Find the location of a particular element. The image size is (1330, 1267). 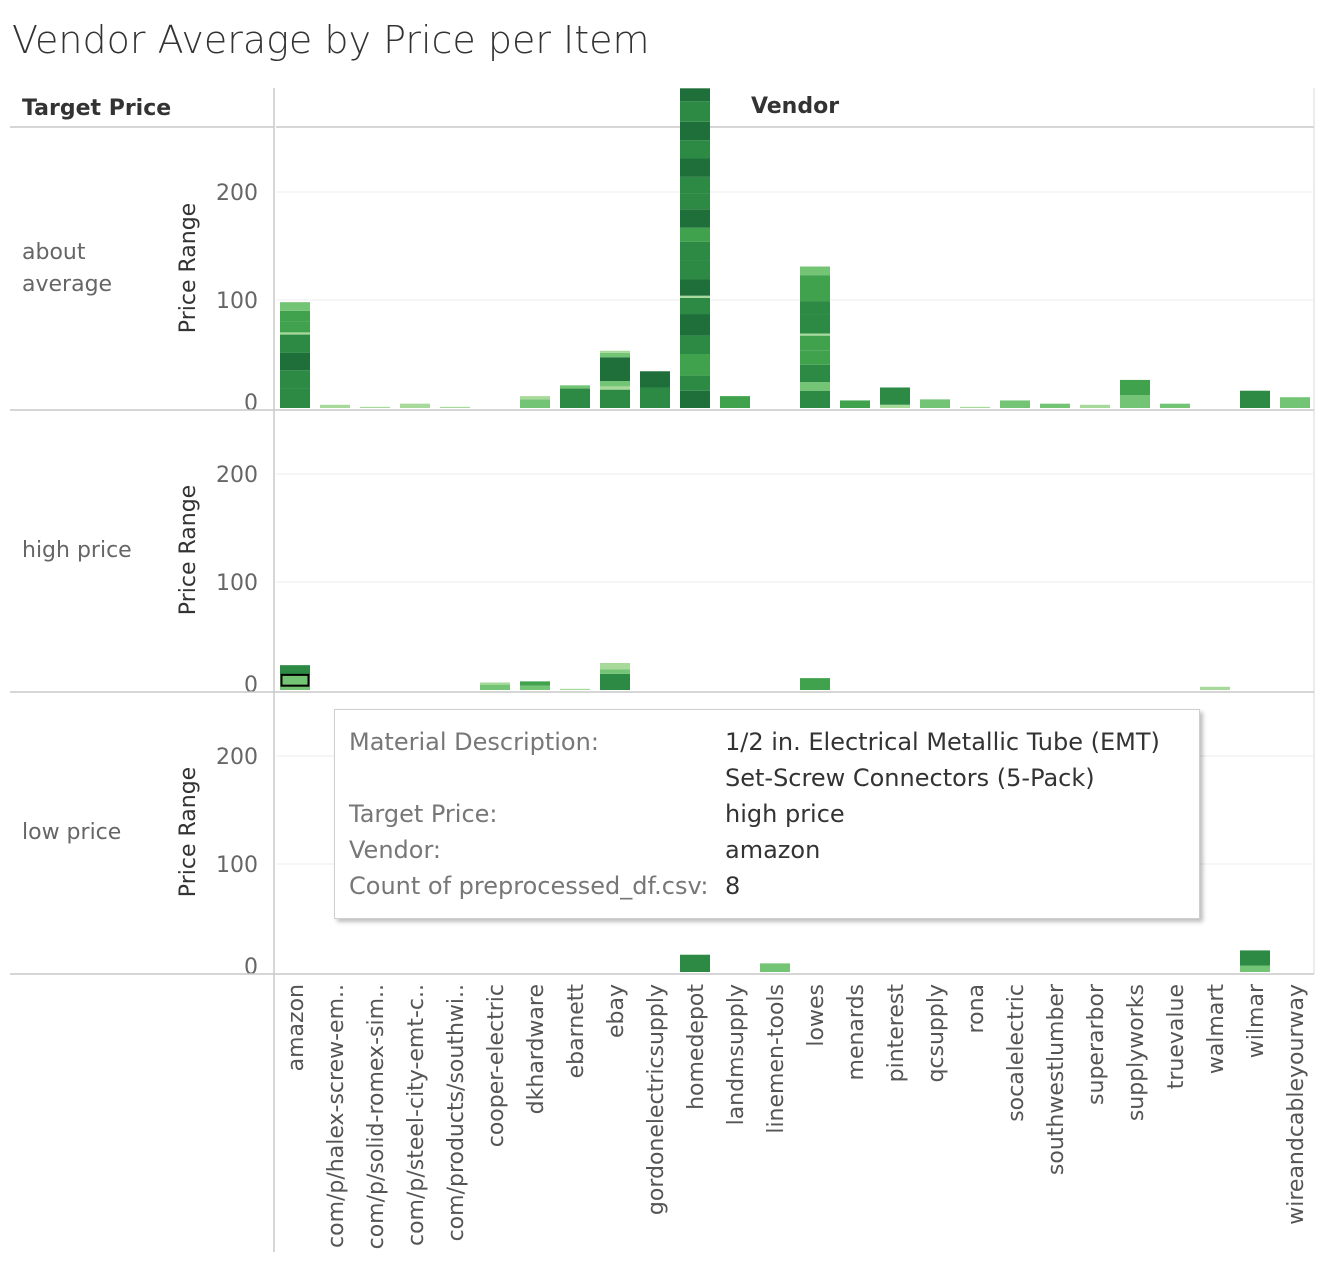

y-axis-title-about-average: Price Range is located at coordinates (188, 268).